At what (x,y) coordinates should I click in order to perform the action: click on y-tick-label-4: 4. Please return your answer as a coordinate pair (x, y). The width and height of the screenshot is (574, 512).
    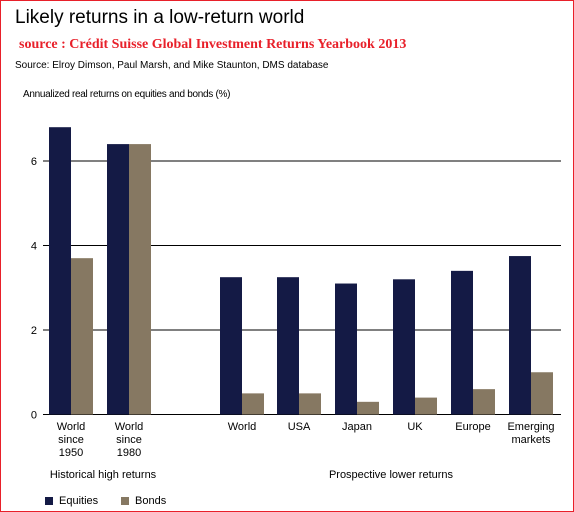
    Looking at the image, I should click on (34, 247).